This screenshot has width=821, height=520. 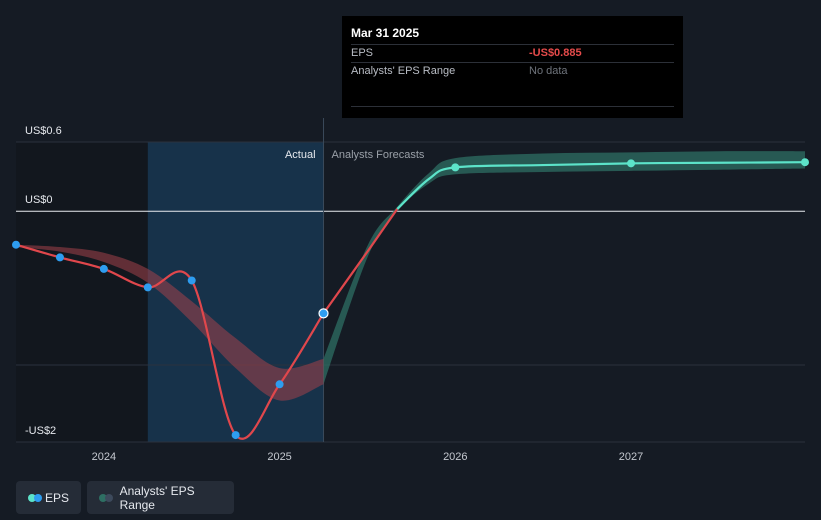 I want to click on eps-range-band-past, so click(x=170, y=322).